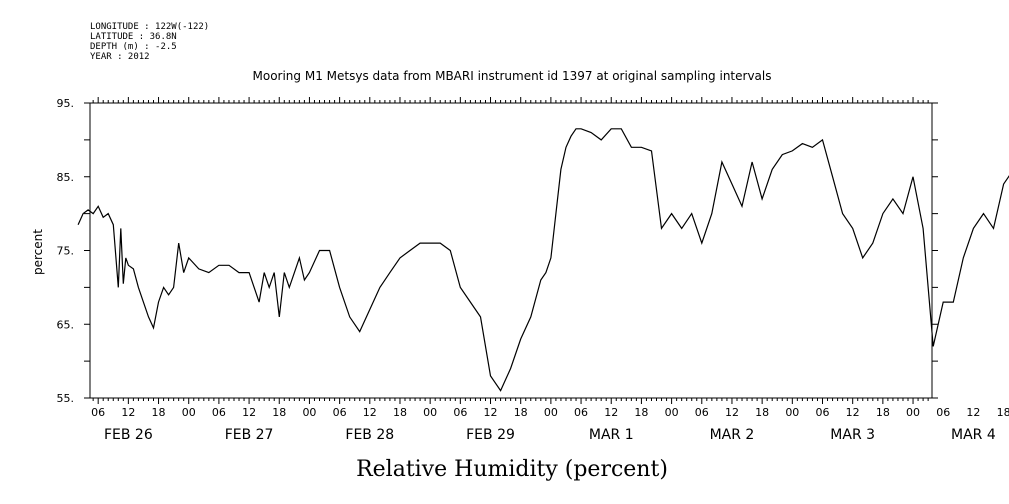 This screenshot has height=504, width=1009. I want to click on y-tick-label: 95., so click(66, 103).